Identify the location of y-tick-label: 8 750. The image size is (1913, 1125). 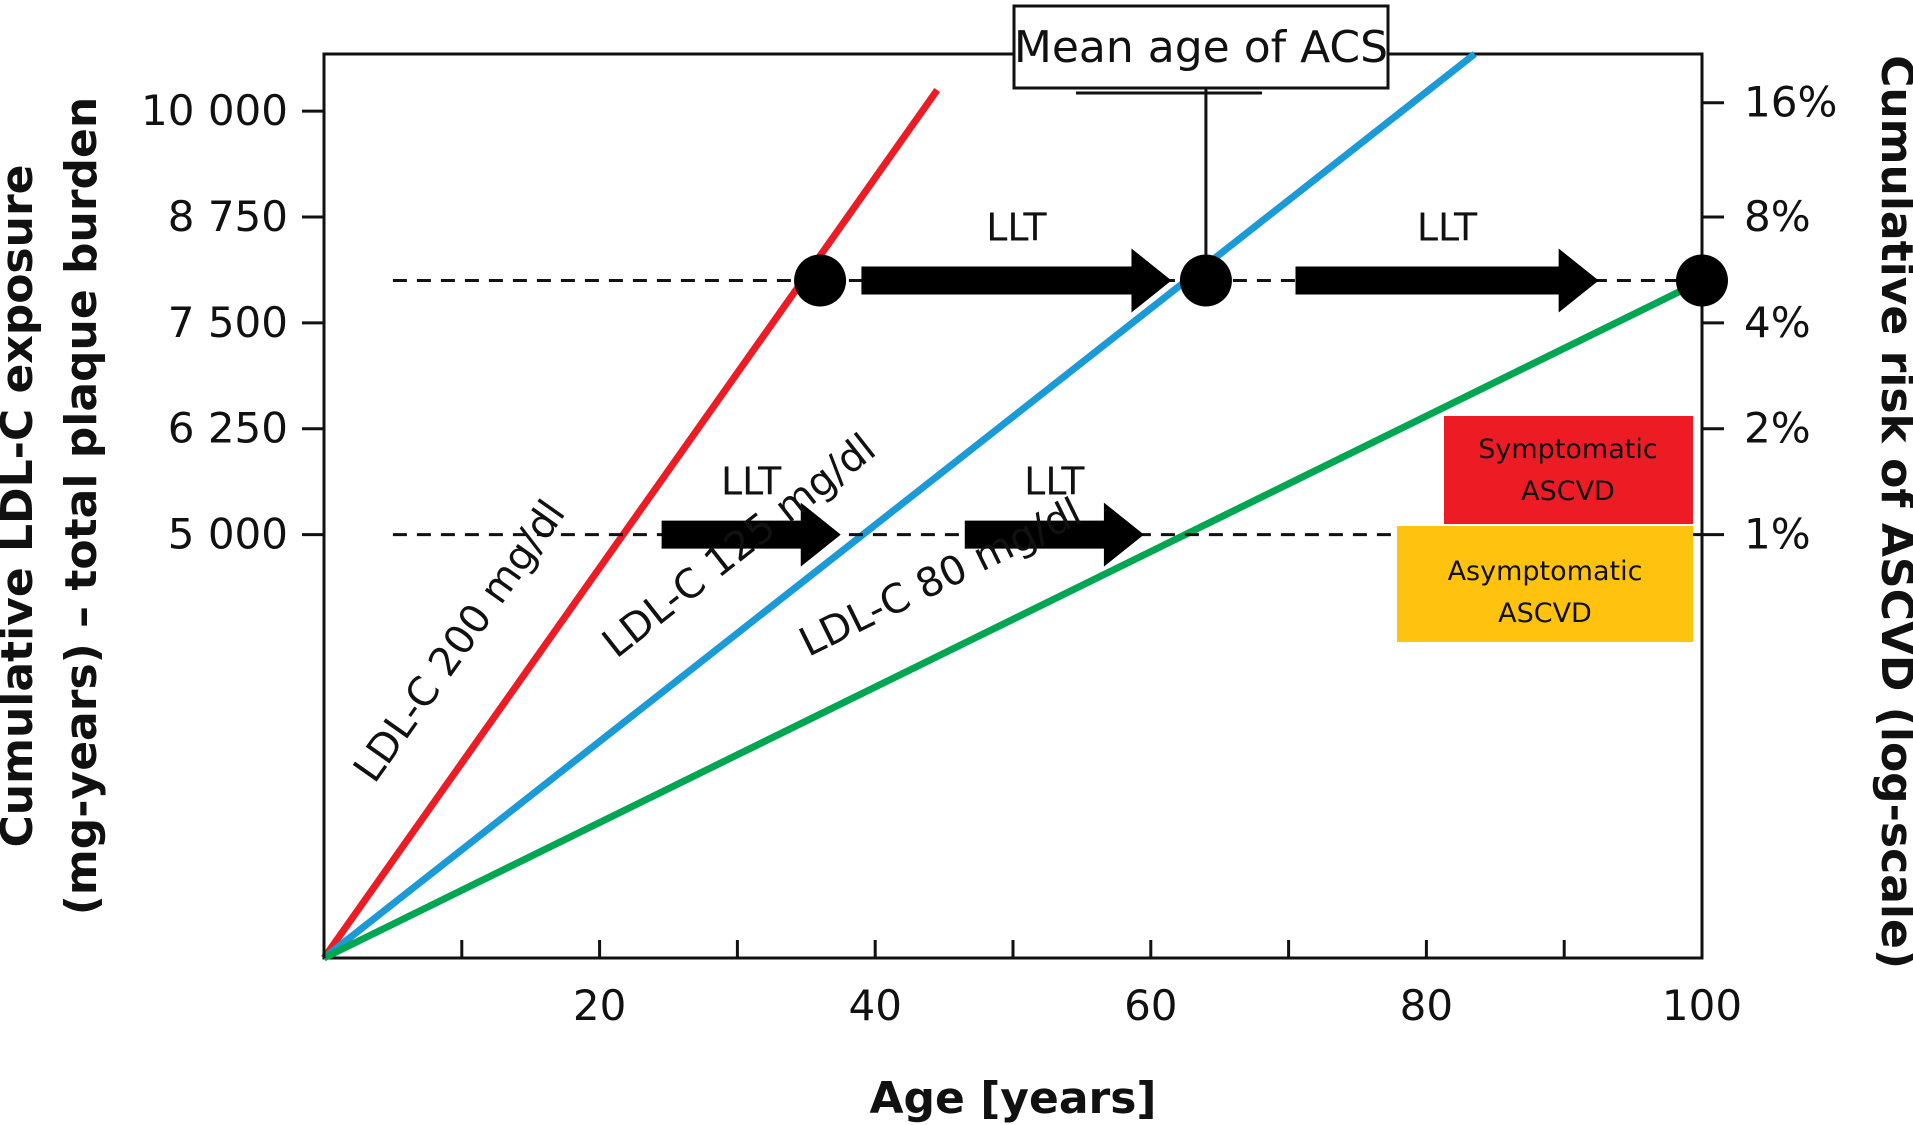
(228, 216).